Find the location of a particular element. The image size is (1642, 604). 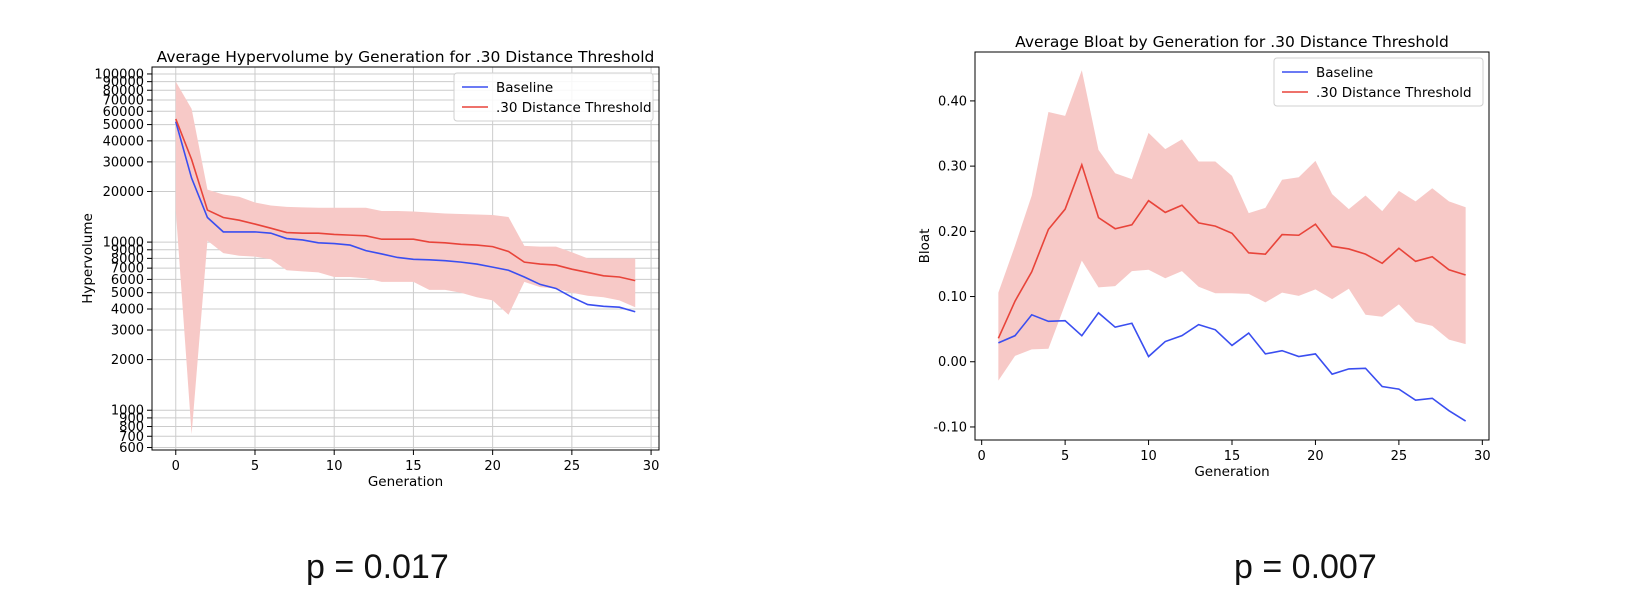

y-tick-label: 30000 is located at coordinates (123, 162).